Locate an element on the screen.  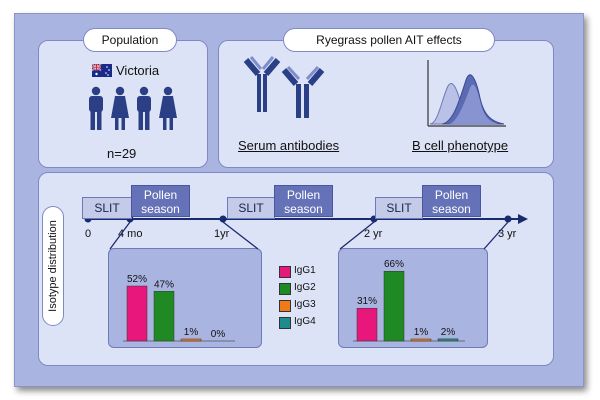
serum-antibodies-label: Serum antibodies is located at coordinates (289, 145).